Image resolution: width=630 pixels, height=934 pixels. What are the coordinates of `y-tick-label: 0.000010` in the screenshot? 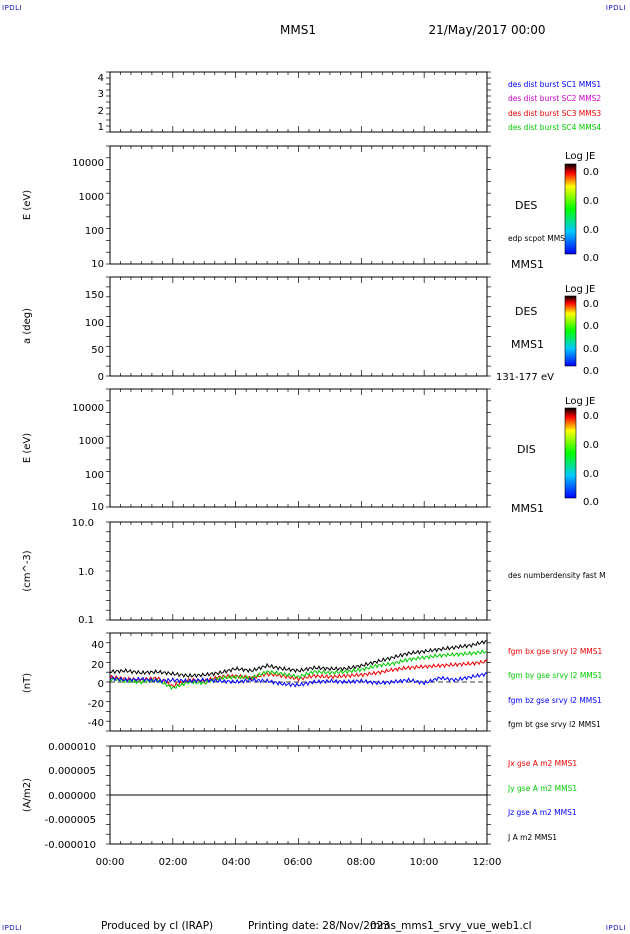 It's located at (72, 747).